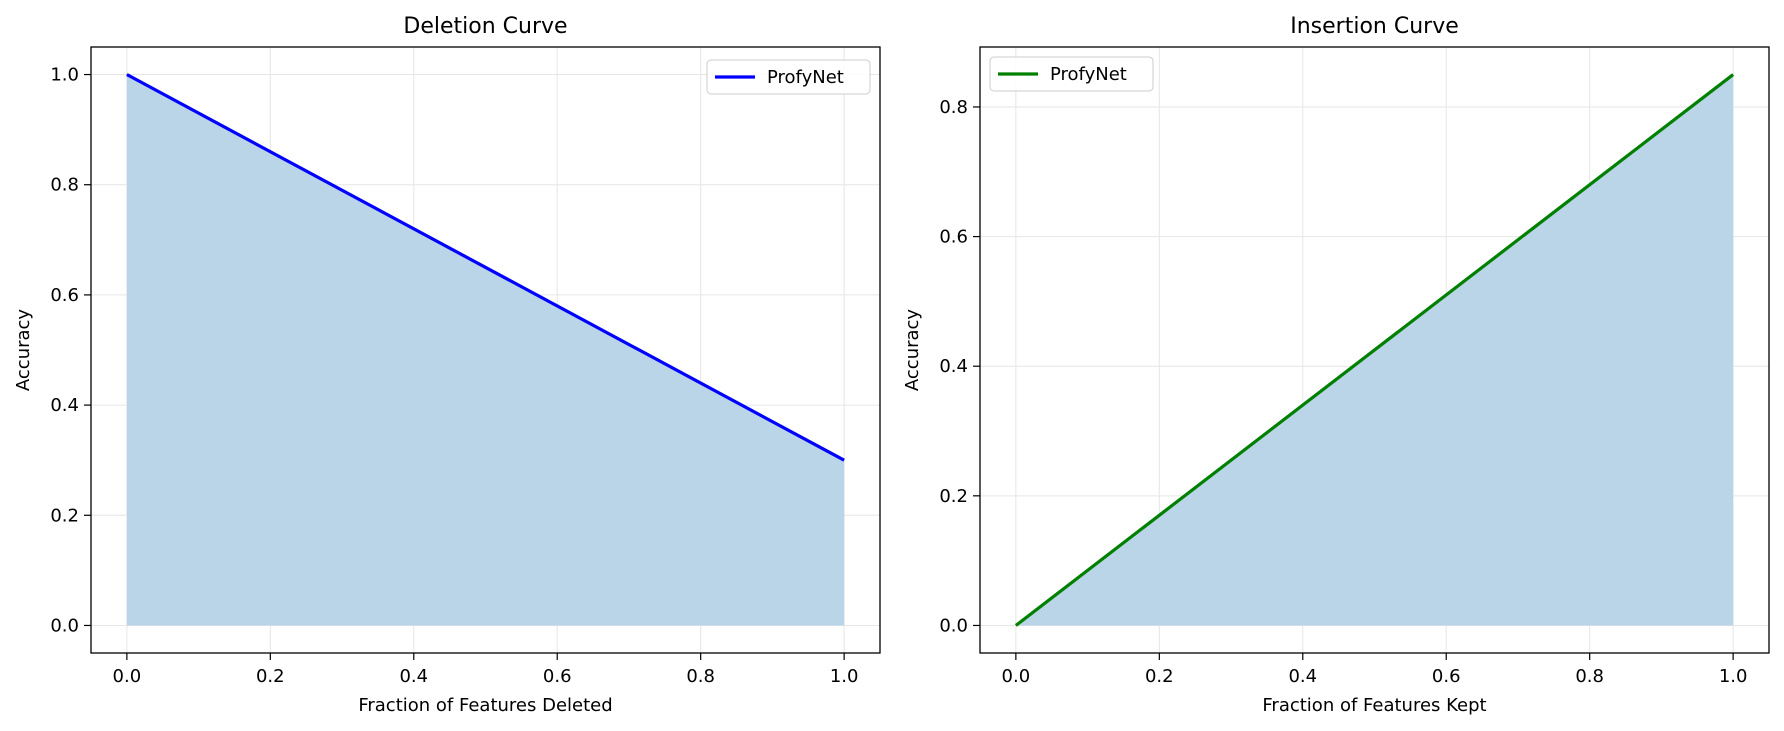 Image resolution: width=1784 pixels, height=731 pixels. I want to click on x-axis-label: Fraction of Features Kept, so click(1374, 705).